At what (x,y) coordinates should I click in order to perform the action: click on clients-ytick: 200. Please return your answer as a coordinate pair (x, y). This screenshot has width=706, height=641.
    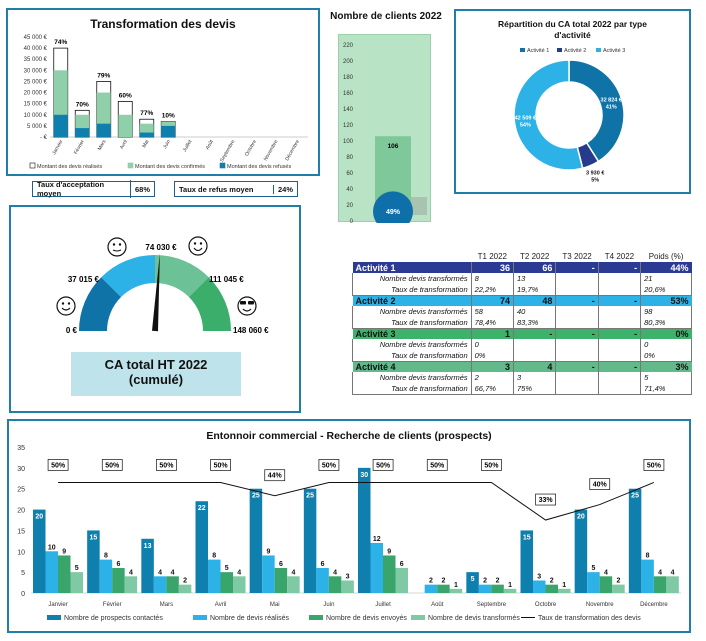
    Looking at the image, I should click on (348, 62).